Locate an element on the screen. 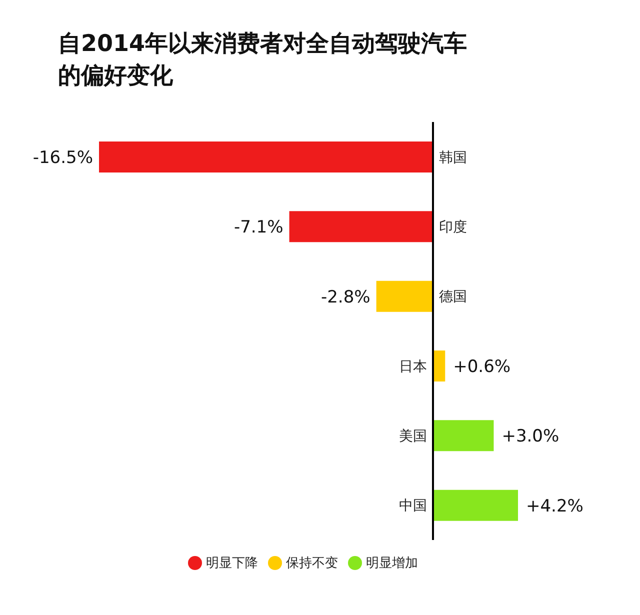 The width and height of the screenshot is (640, 615). legend-label: 保持不变 is located at coordinates (312, 563).